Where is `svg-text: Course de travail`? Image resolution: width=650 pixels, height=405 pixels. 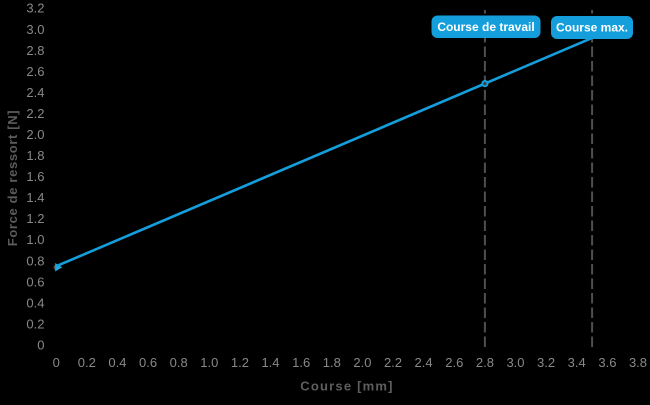
svg-text: Course de travail is located at coordinates (485, 27).